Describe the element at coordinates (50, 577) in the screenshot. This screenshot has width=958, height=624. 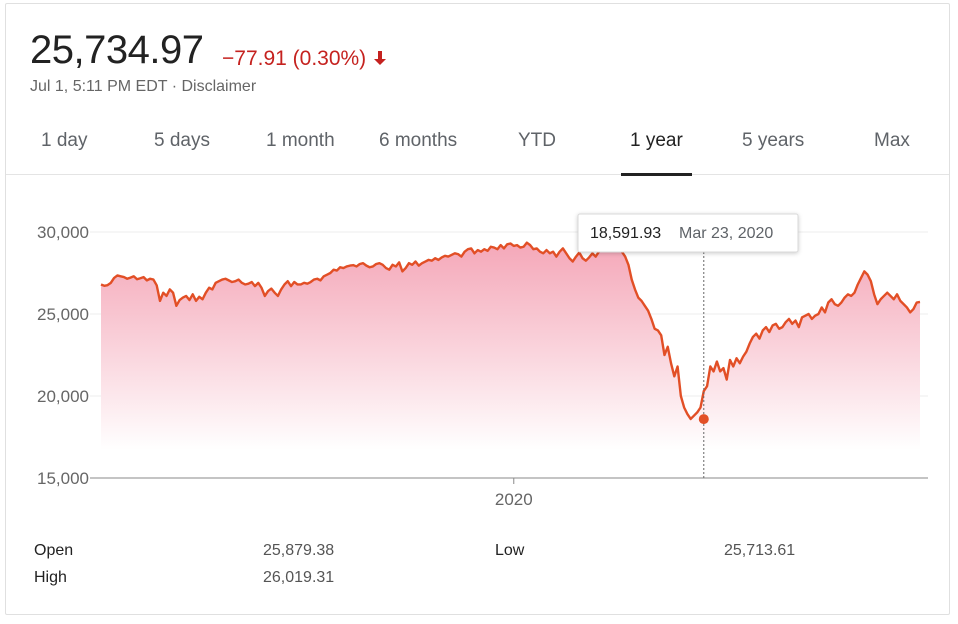
I see `stat-high-label: High` at that location.